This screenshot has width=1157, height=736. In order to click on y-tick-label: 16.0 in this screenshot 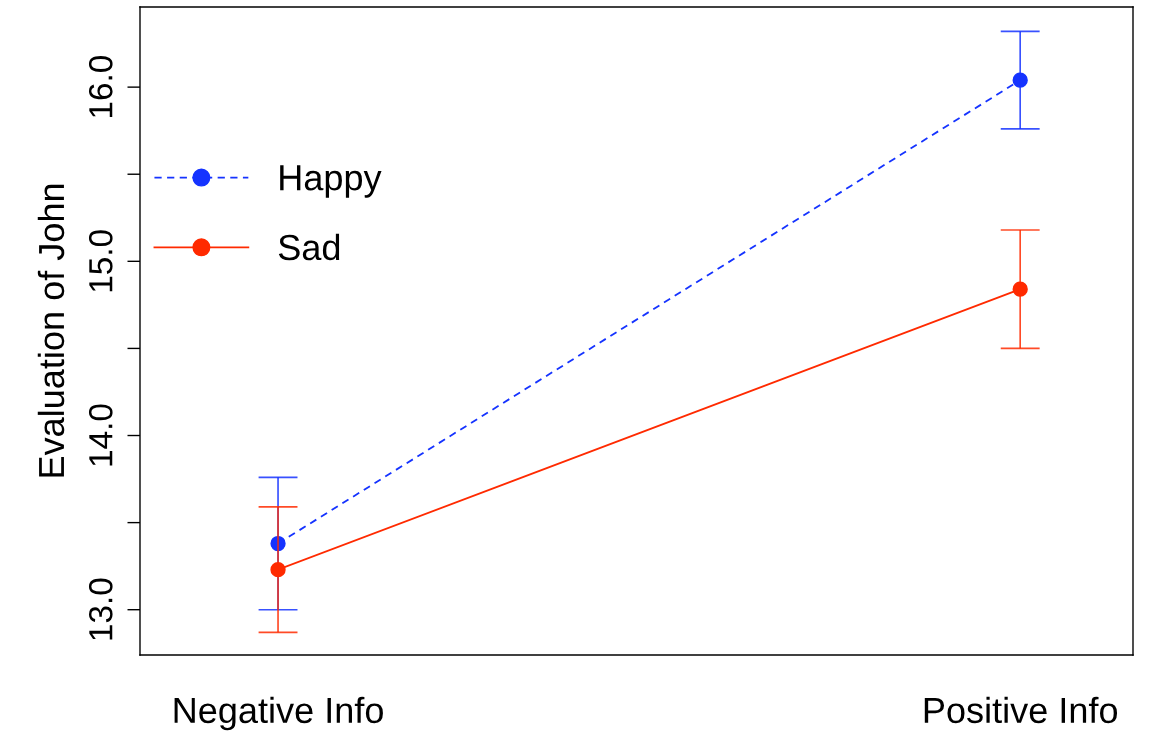, I will do `click(100, 86)`.